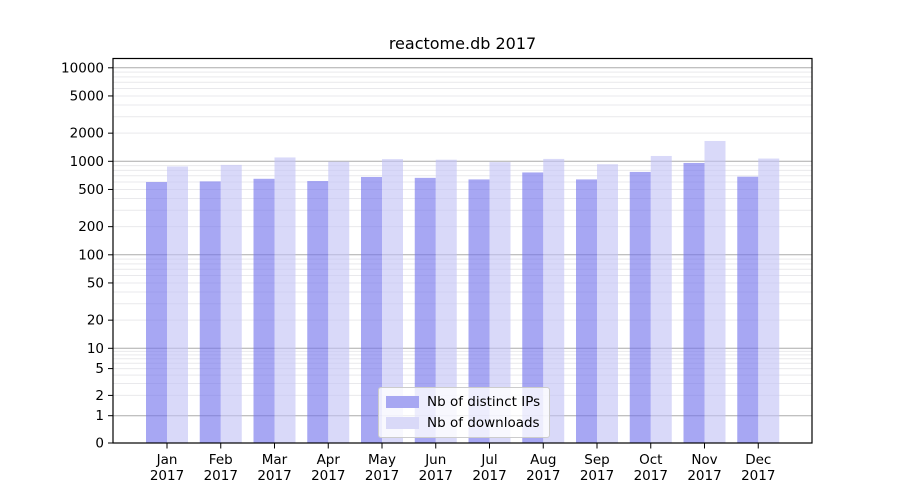 The image size is (900, 500). Describe the element at coordinates (167, 460) in the screenshot. I see `x-tick-label-month: Jan` at that location.